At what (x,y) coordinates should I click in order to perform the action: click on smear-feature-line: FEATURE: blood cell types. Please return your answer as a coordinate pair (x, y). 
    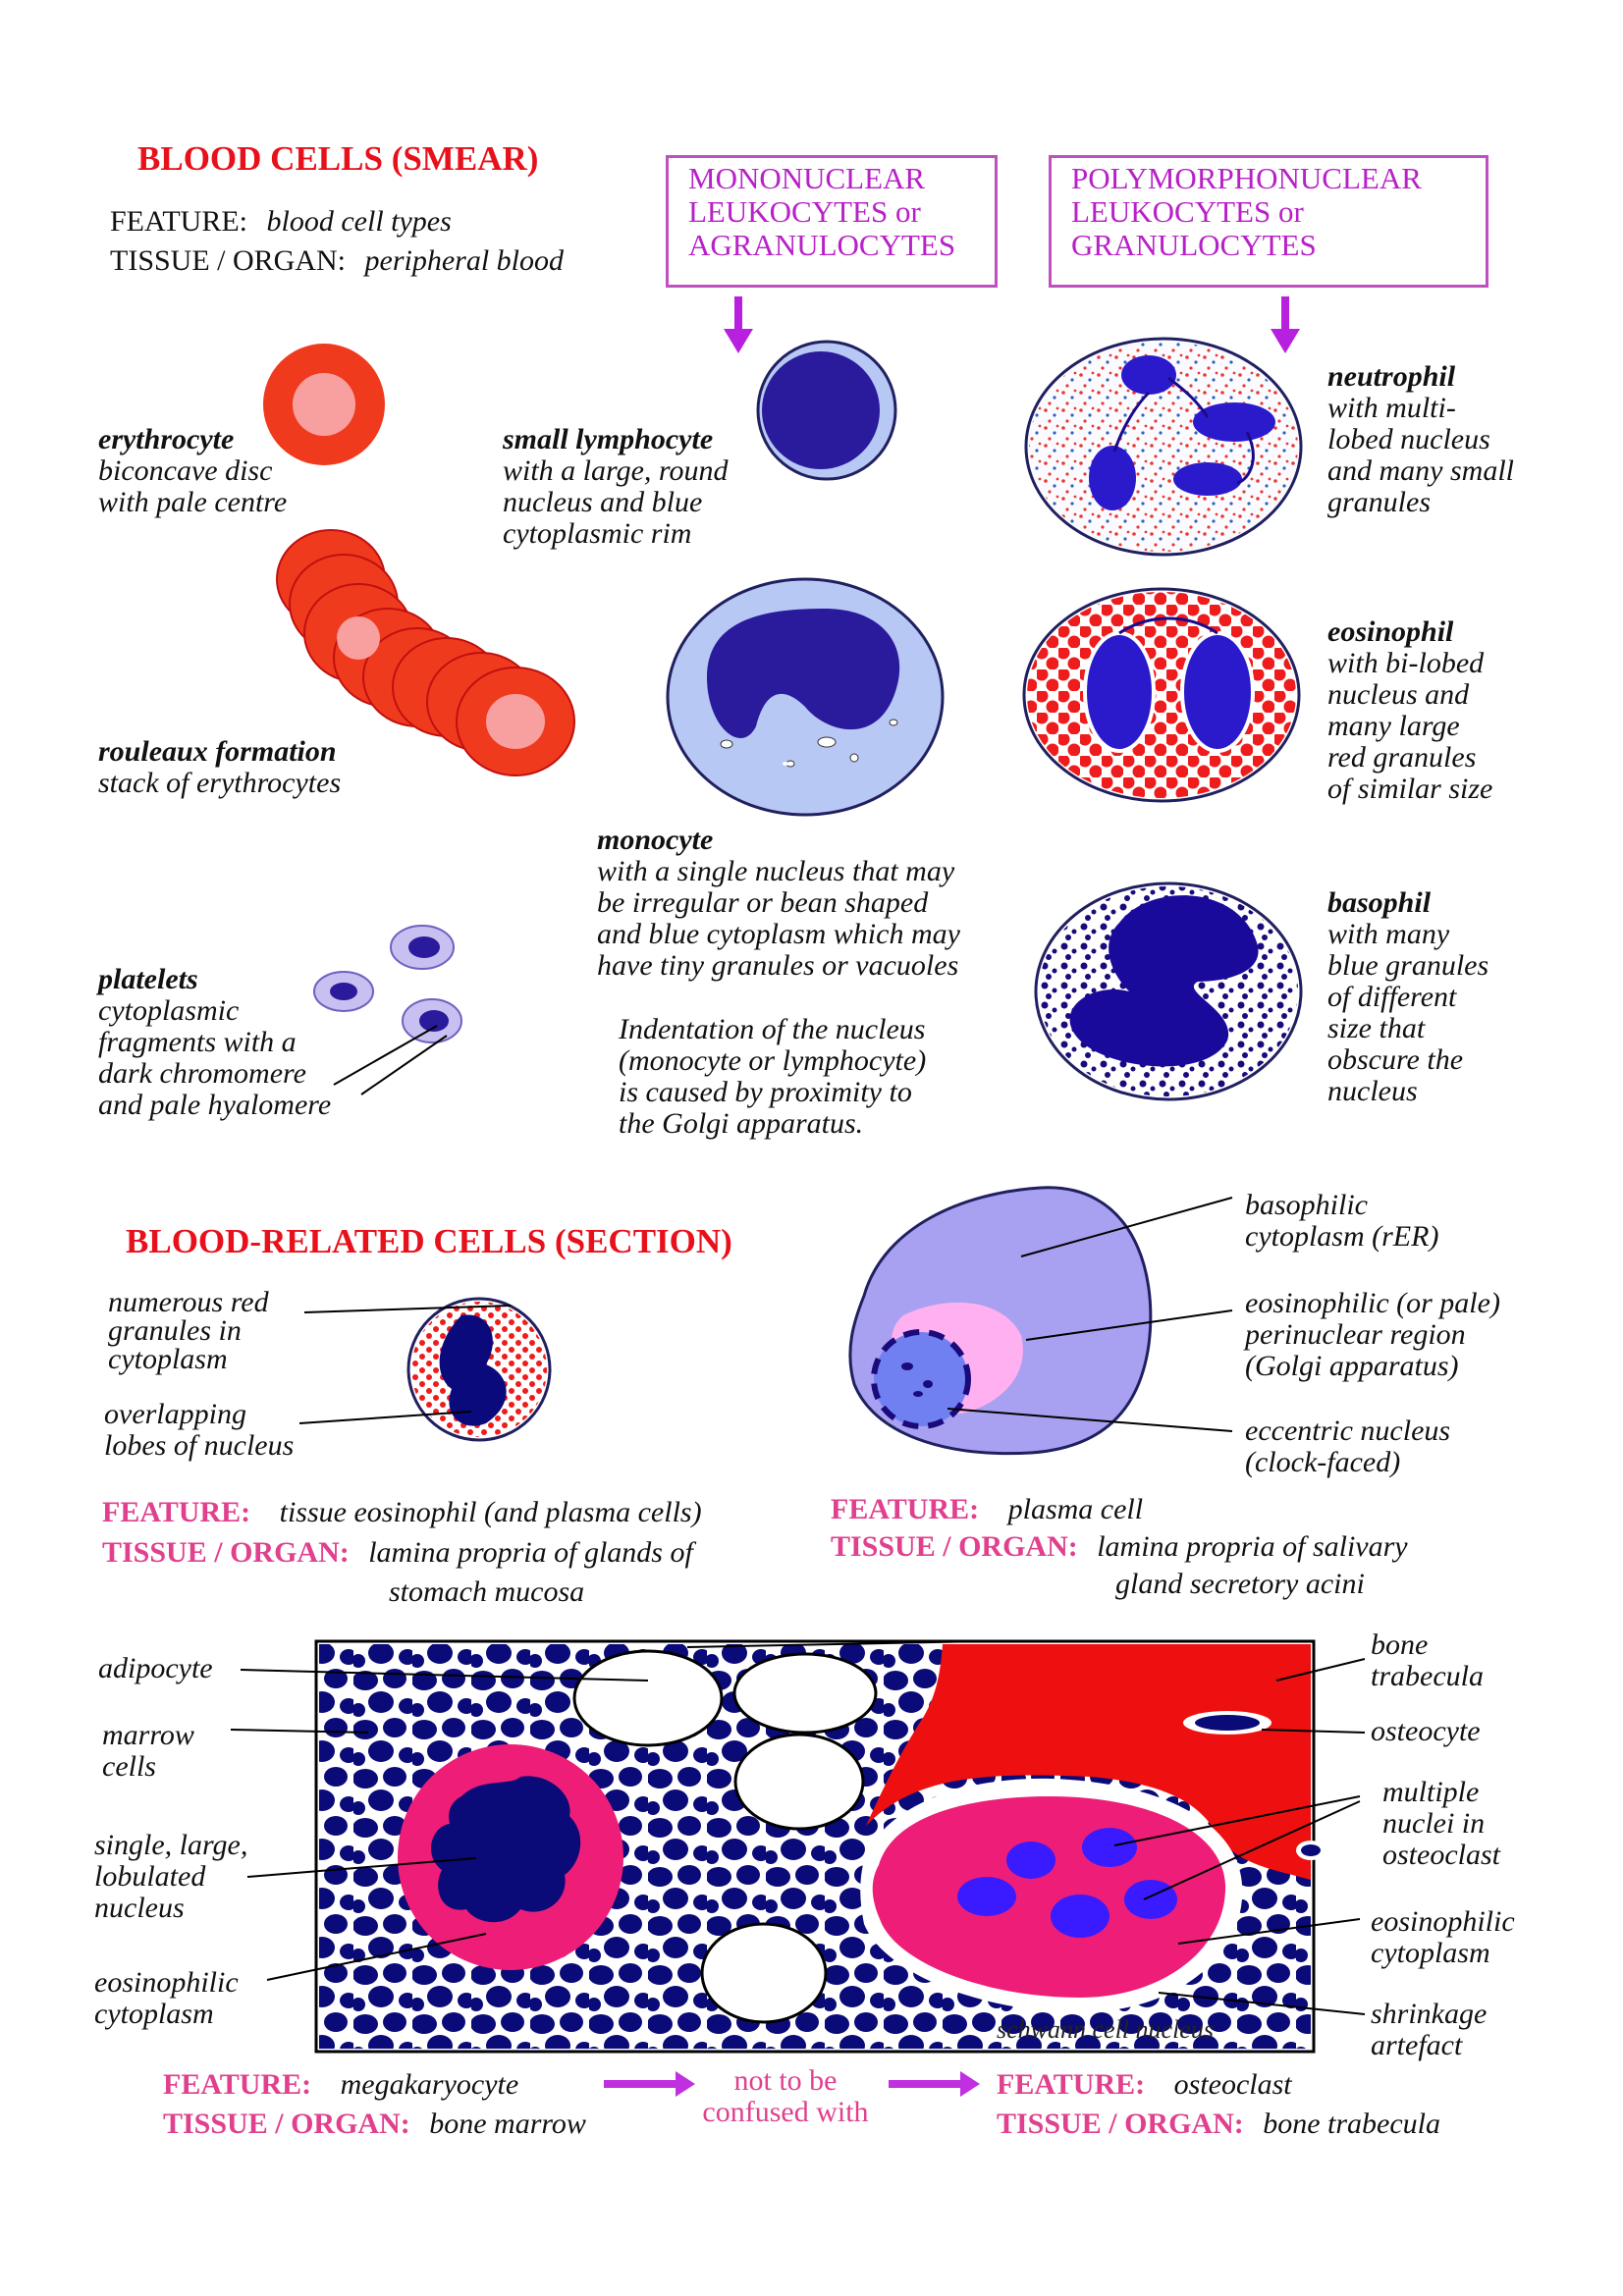
    Looking at the image, I should click on (281, 222).